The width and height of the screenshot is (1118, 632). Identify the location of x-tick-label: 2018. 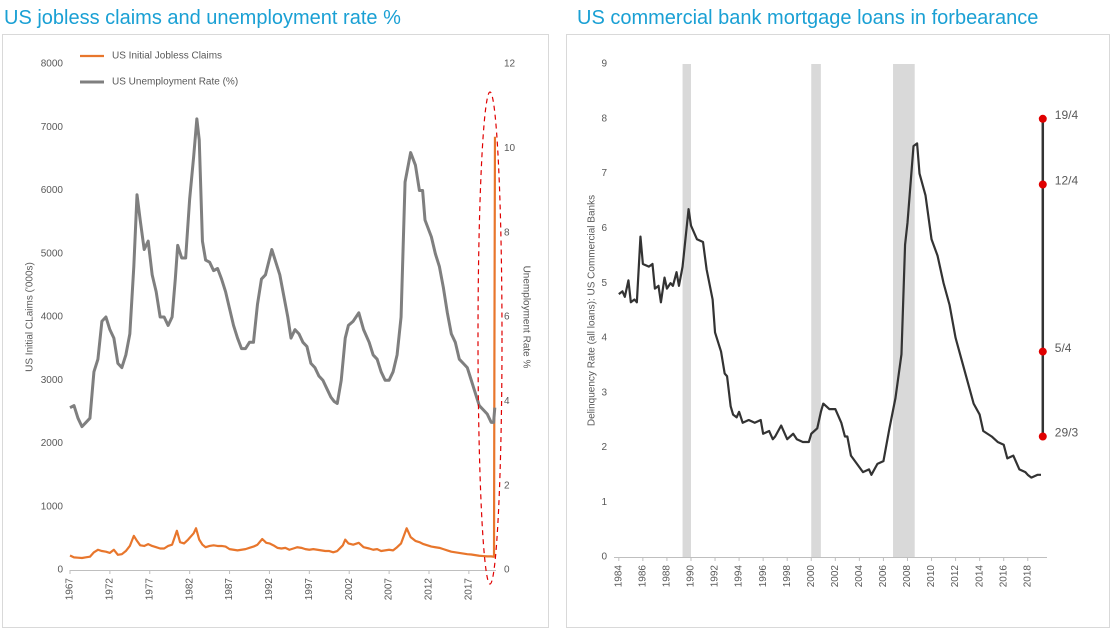
(1027, 576).